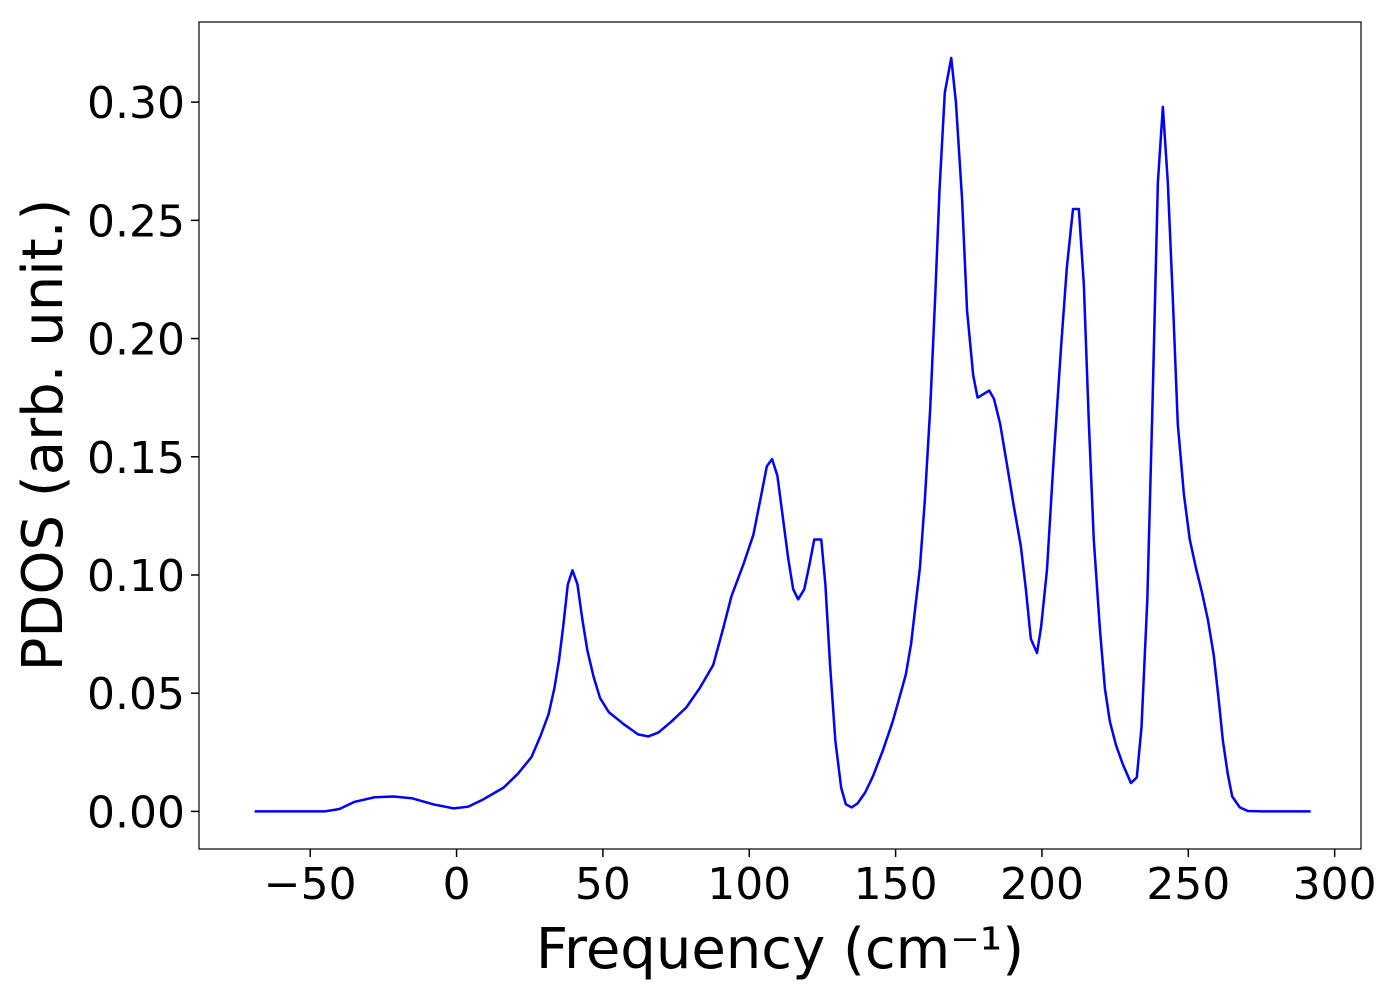  What do you see at coordinates (136, 221) in the screenshot?
I see `y-tick-label: 0.25` at bounding box center [136, 221].